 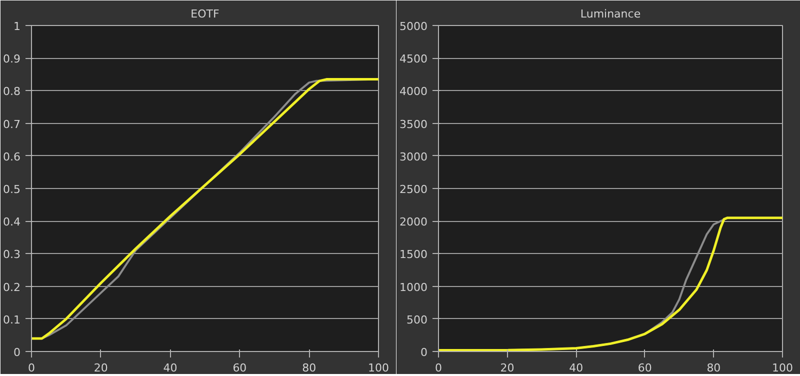 What do you see at coordinates (12, 319) in the screenshot?
I see `y-tick-label: 0.1` at bounding box center [12, 319].